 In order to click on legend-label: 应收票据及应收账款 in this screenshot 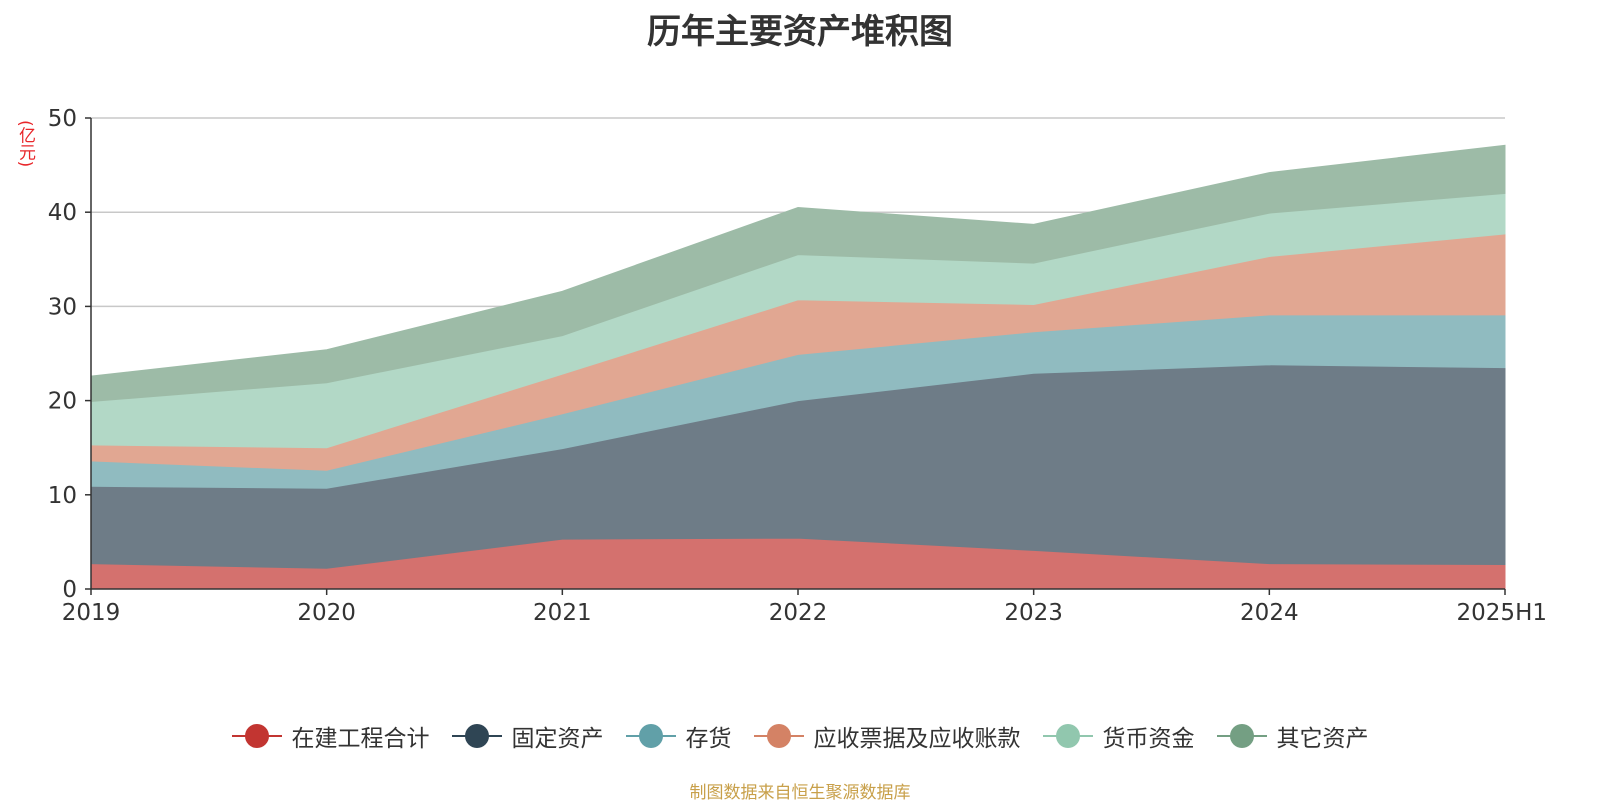, I will do `click(917, 739)`.